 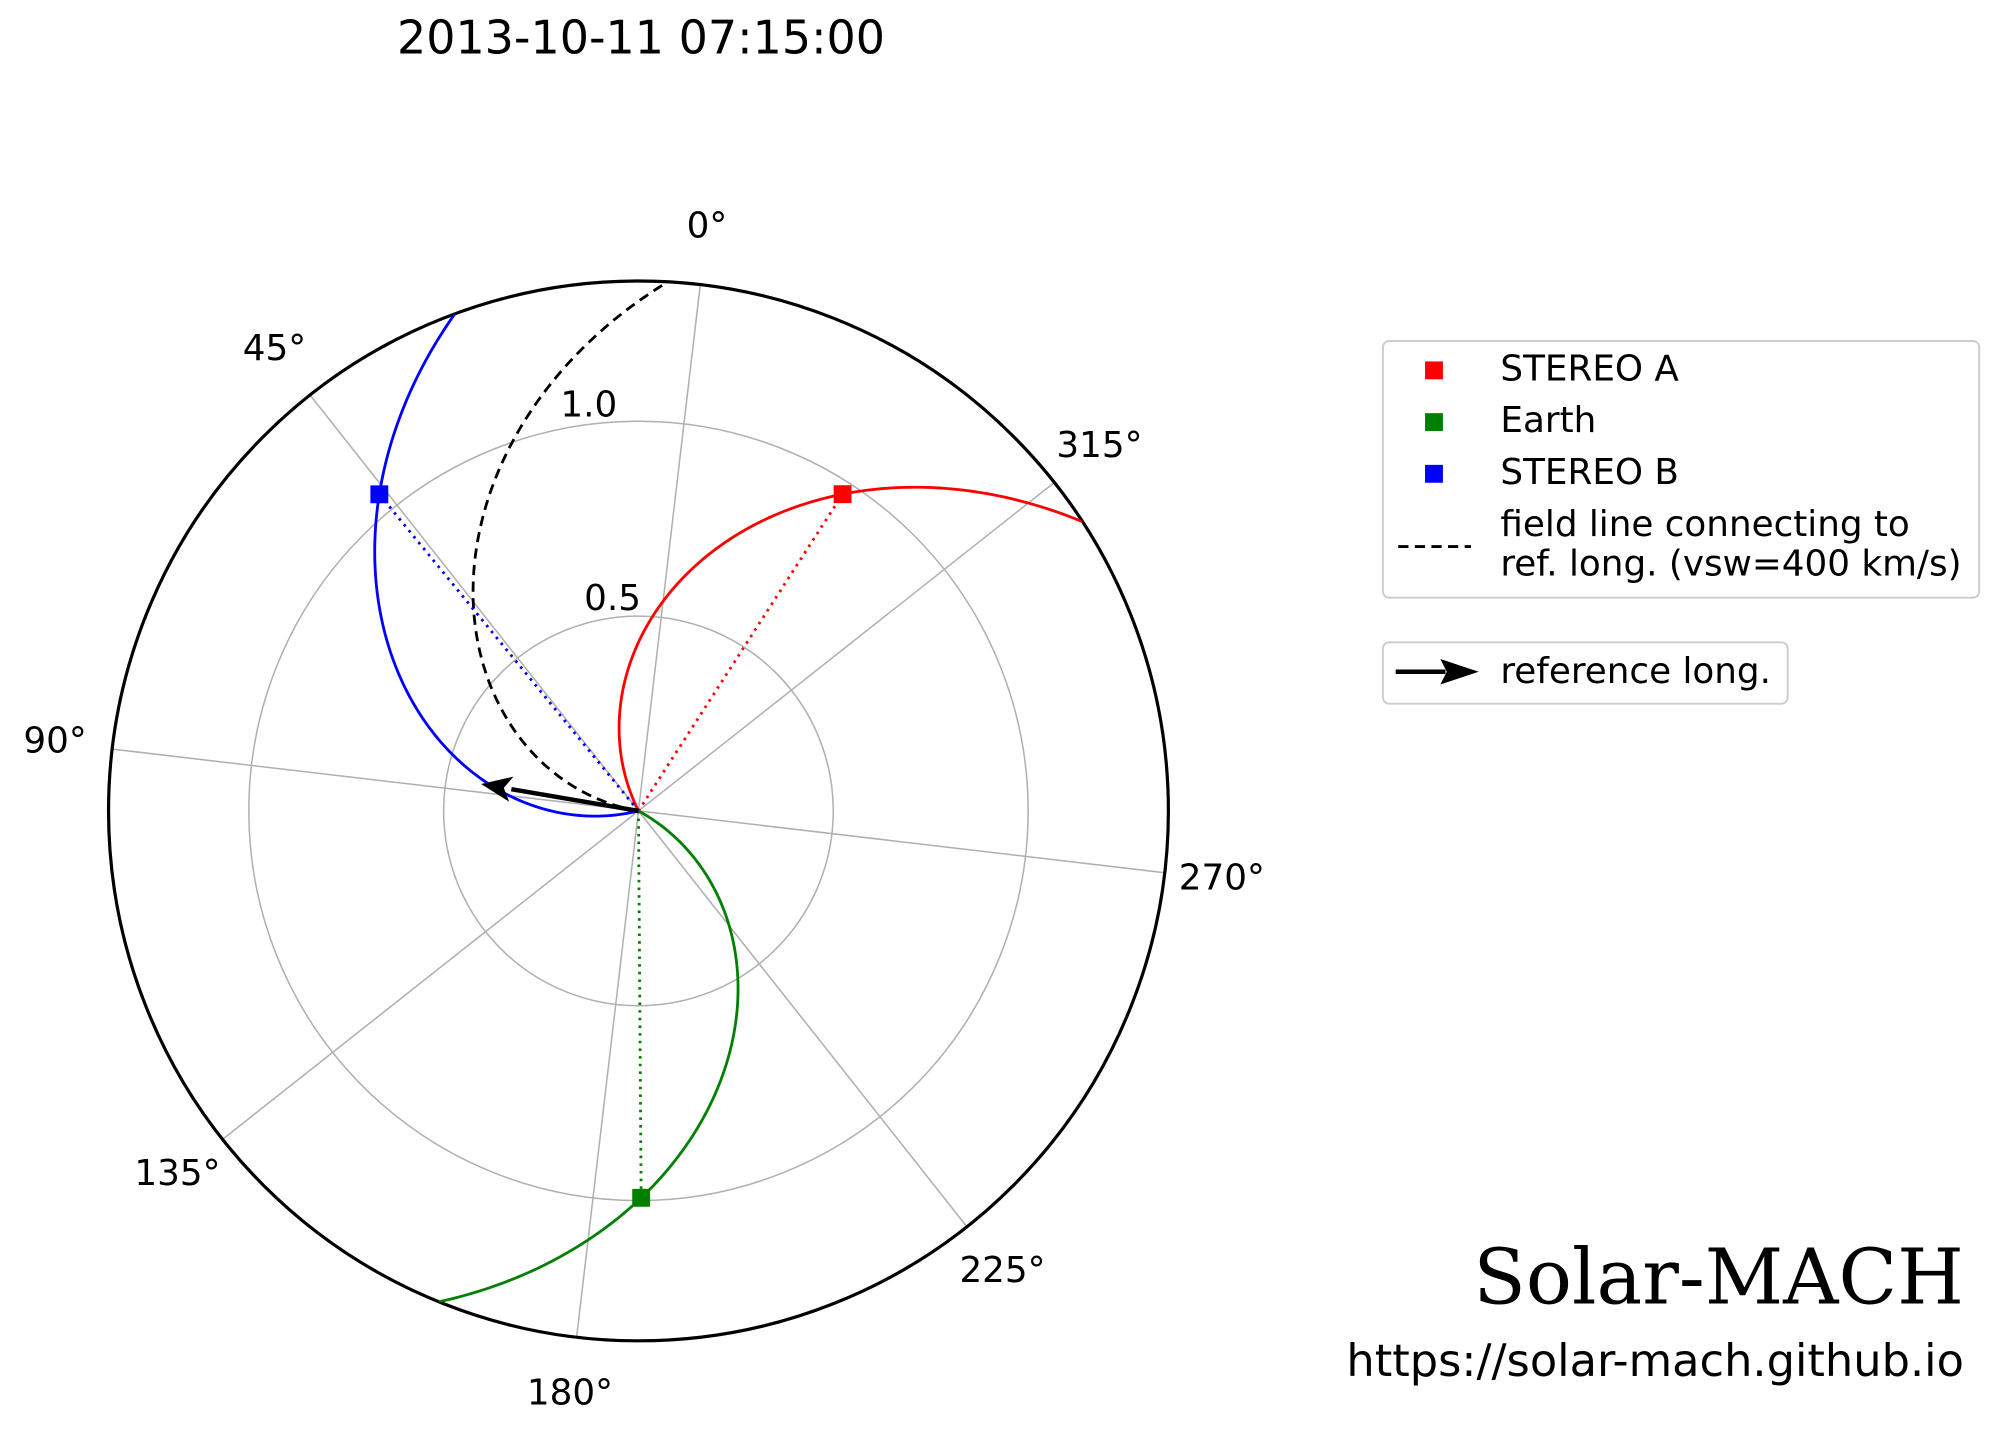 What do you see at coordinates (570, 1392) in the screenshot?
I see `theta-tick-label: 180°` at bounding box center [570, 1392].